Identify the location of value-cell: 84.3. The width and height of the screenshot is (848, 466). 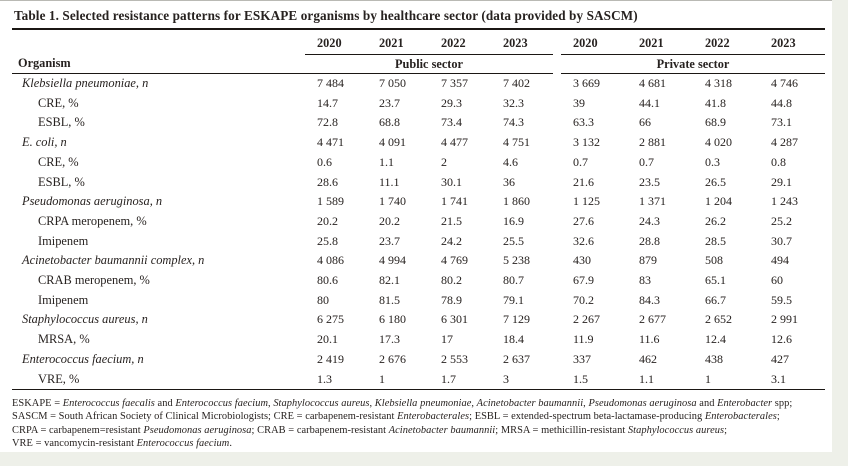
(649, 299).